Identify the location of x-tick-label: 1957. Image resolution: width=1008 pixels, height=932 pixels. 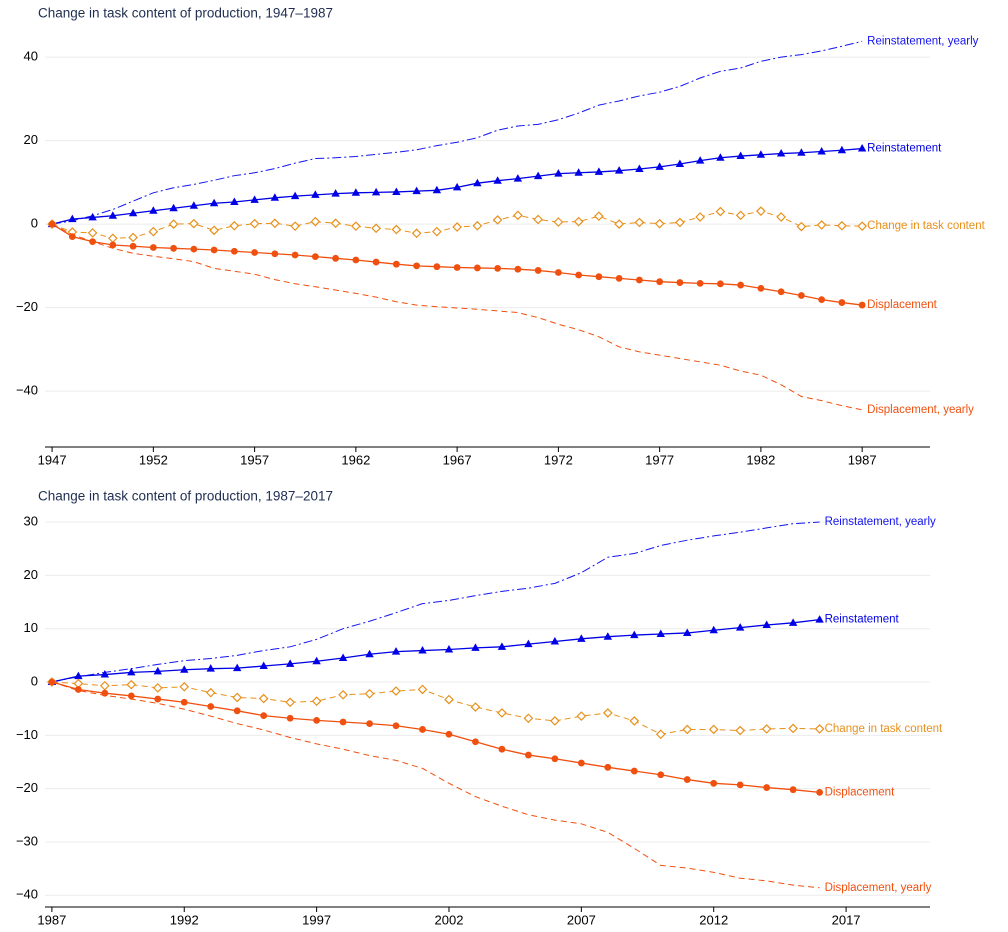
(254, 459).